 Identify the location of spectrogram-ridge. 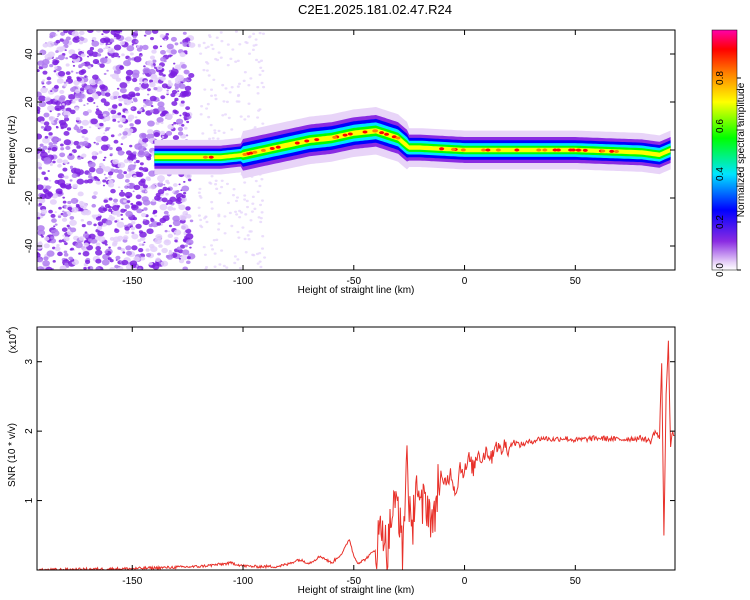
(412, 143).